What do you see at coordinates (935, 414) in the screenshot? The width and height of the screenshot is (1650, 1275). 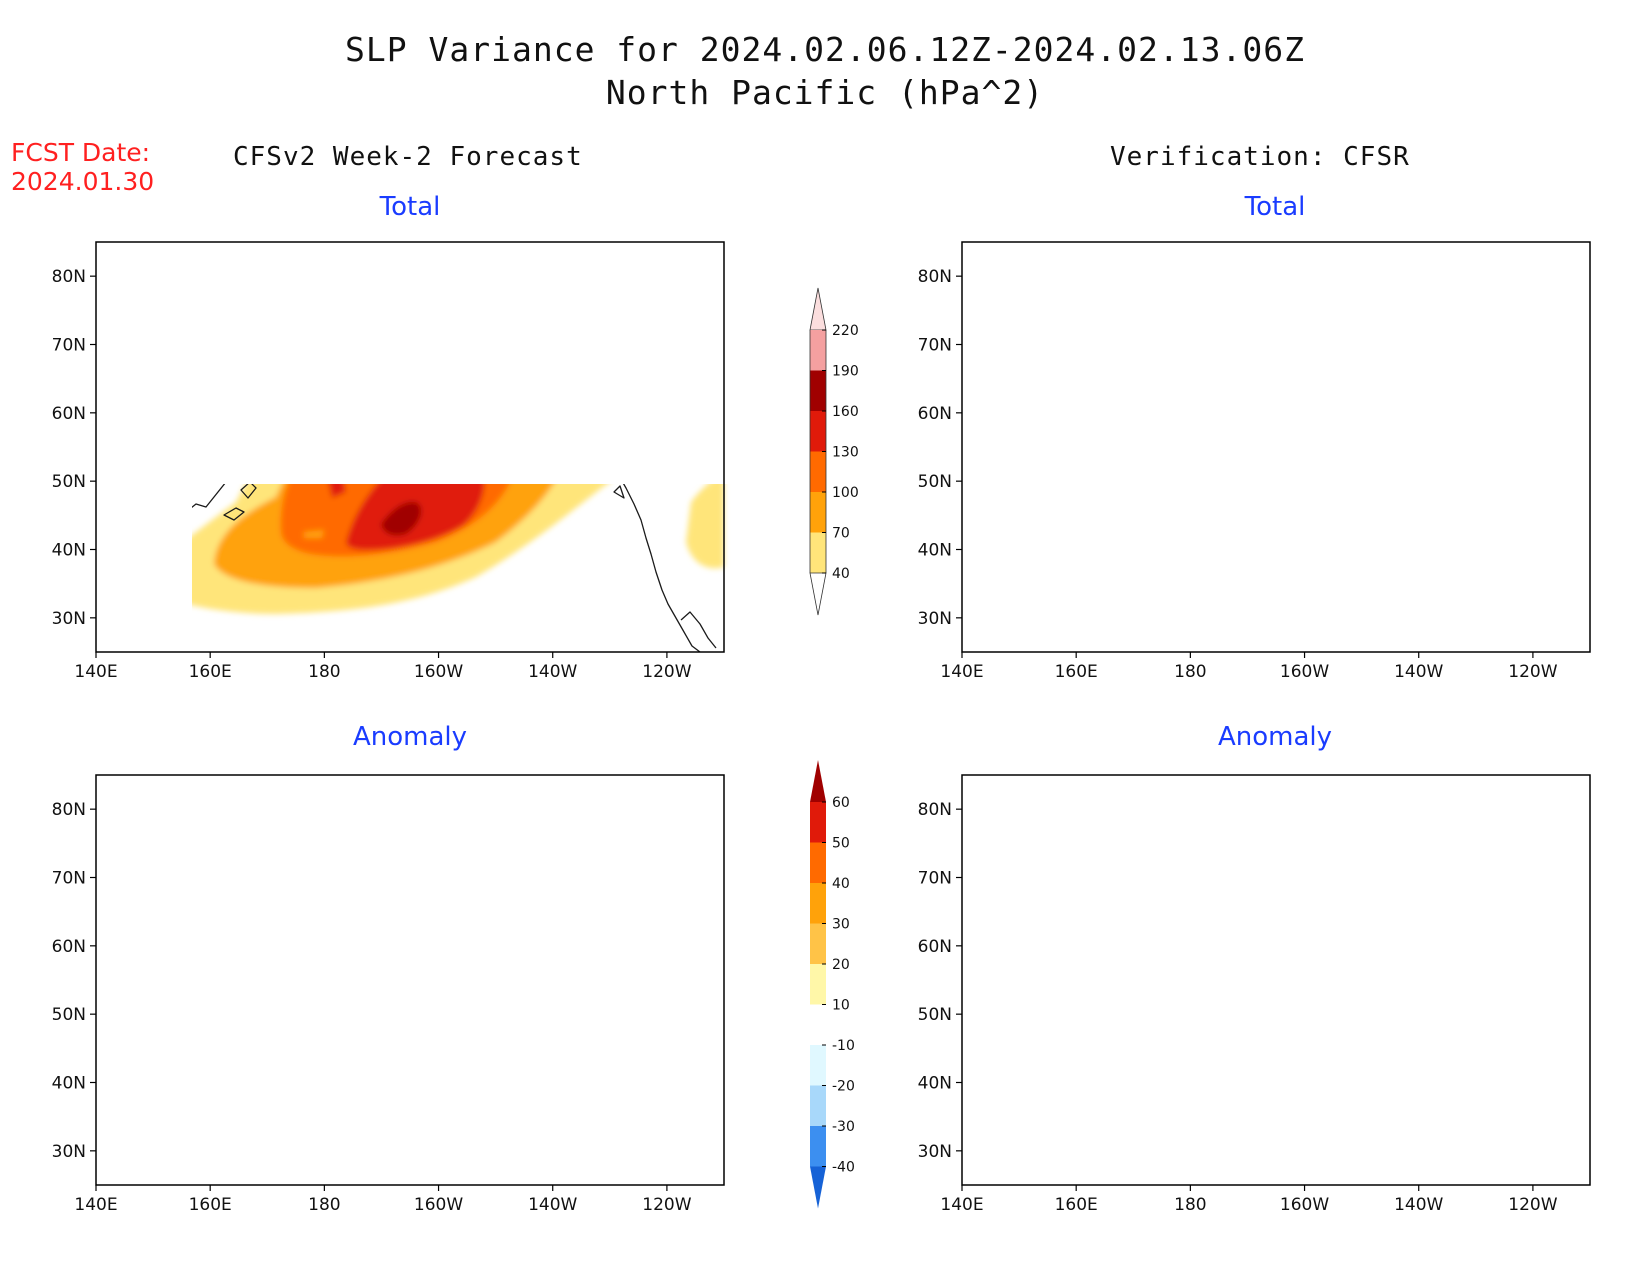 I see `verification-total-lat-label: 60N` at bounding box center [935, 414].